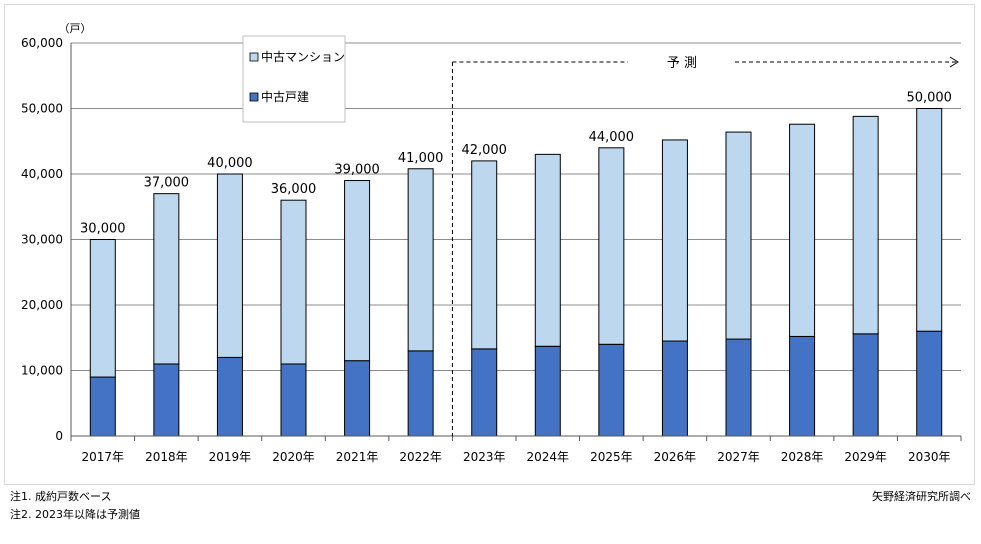 This screenshot has width=981, height=544. Describe the element at coordinates (42, 305) in the screenshot. I see `y-tick-label: 20,000` at that location.